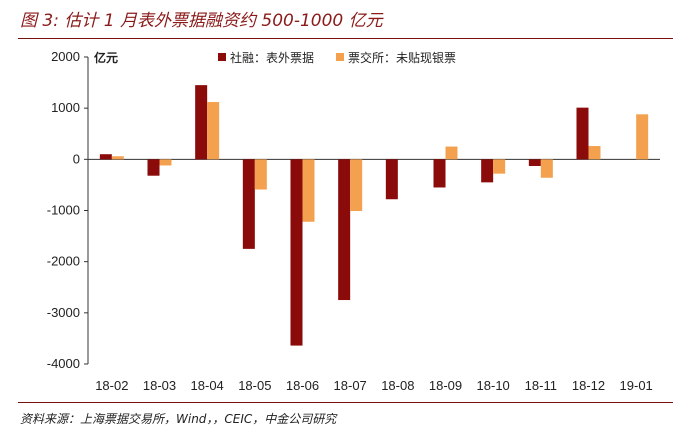  Describe the element at coordinates (207, 385) in the screenshot. I see `x-tick-label: 18-04` at that location.